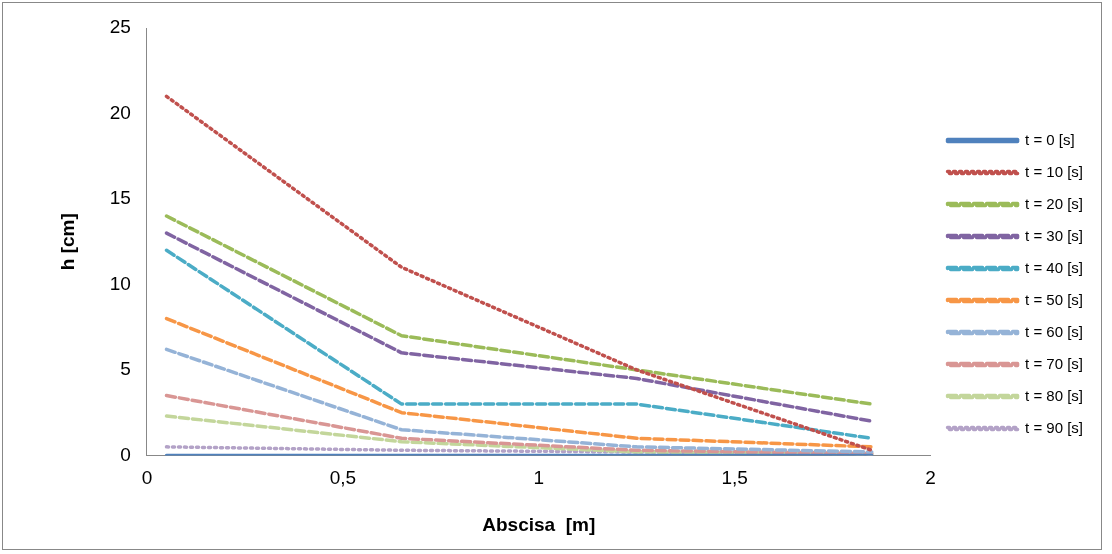  What do you see at coordinates (1054, 171) in the screenshot?
I see `legend-label: t = 10 [s]` at bounding box center [1054, 171].